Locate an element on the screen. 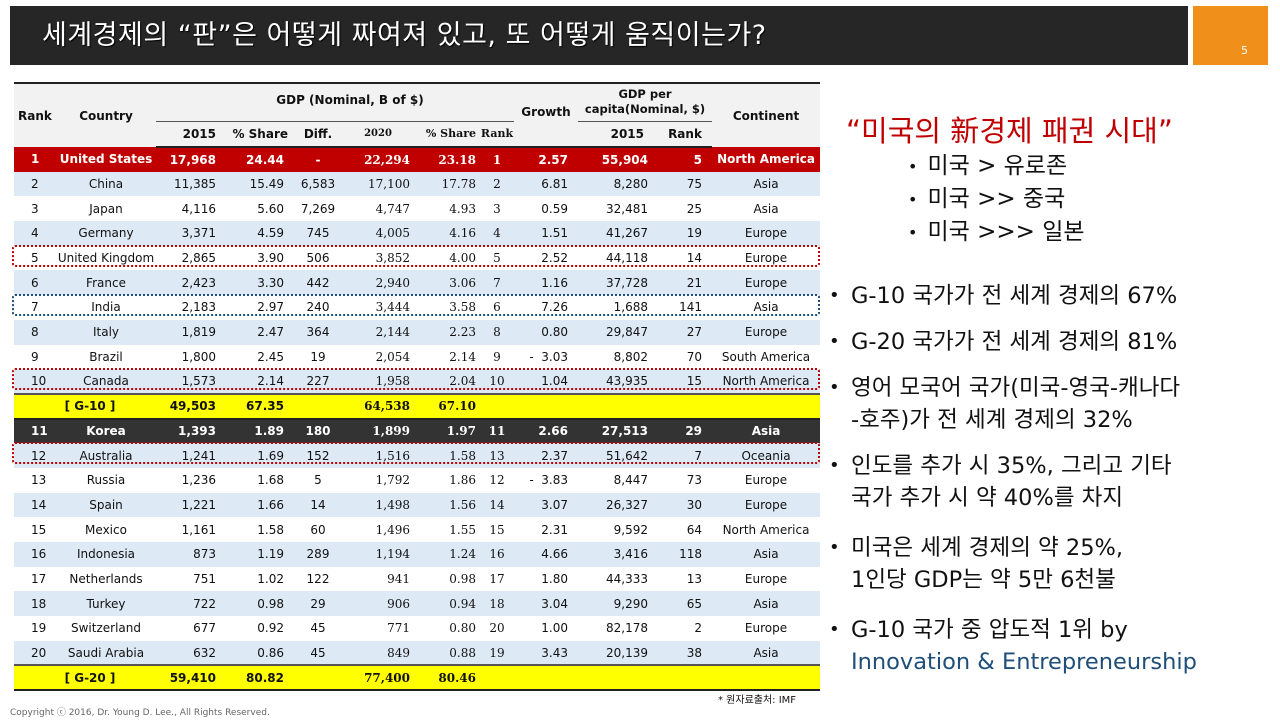  cell-pcrank: 19 is located at coordinates (685, 233).